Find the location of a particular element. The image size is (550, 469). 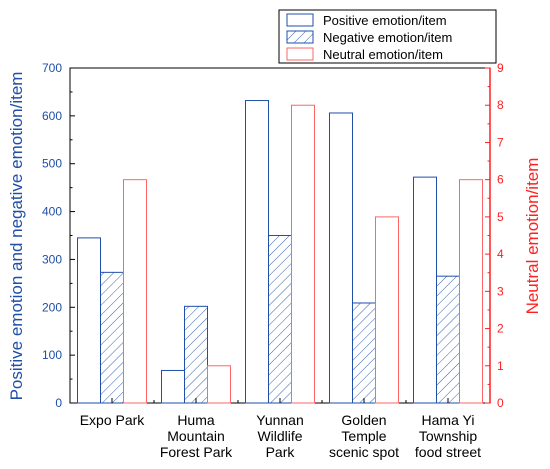

right-axis-tick-label: 8 is located at coordinates (500, 105).